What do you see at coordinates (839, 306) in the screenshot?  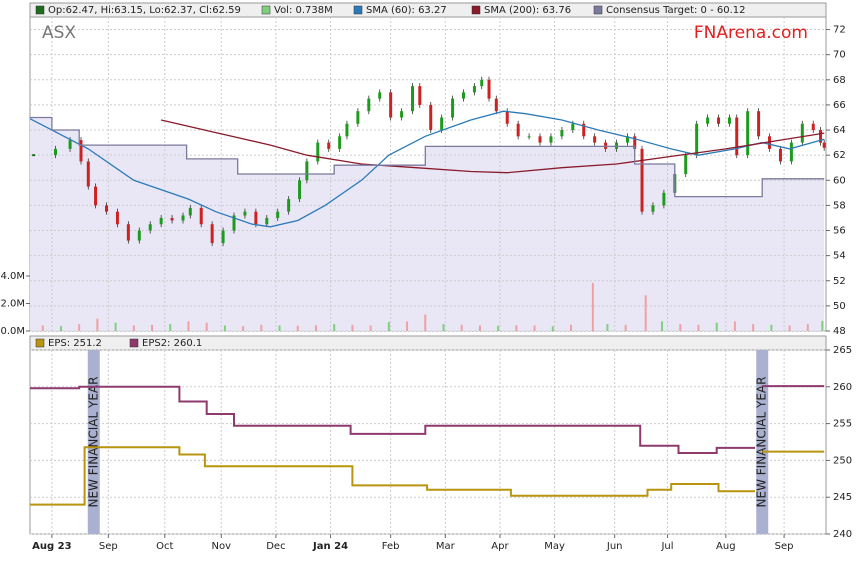 I see `y-tick-label: 50` at bounding box center [839, 306].